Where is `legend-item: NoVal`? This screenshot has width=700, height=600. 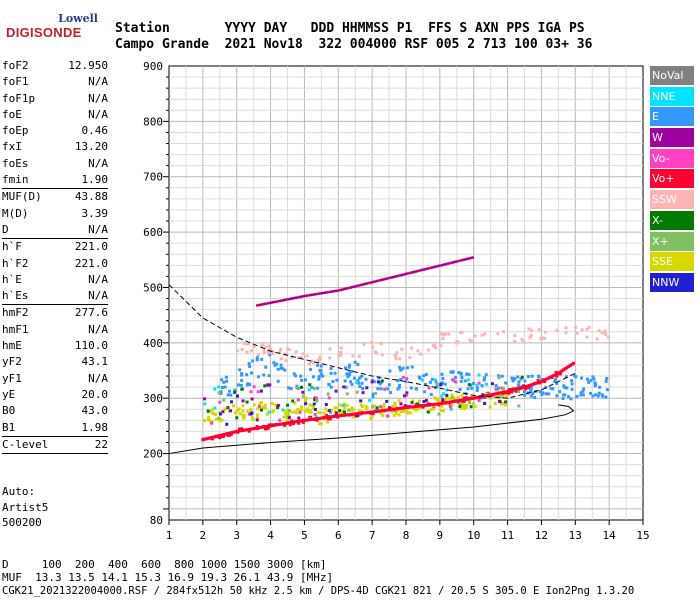 legend-item: NoVal is located at coordinates (672, 75).